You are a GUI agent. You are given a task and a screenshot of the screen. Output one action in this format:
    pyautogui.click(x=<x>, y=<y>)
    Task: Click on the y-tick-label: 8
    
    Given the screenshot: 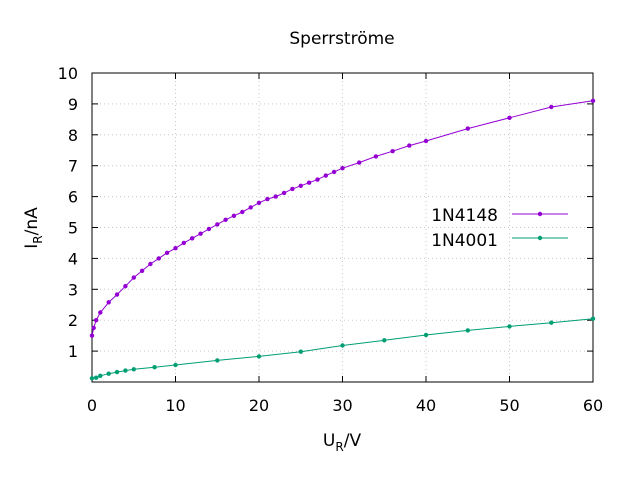 What is the action you would take?
    pyautogui.click(x=73, y=135)
    